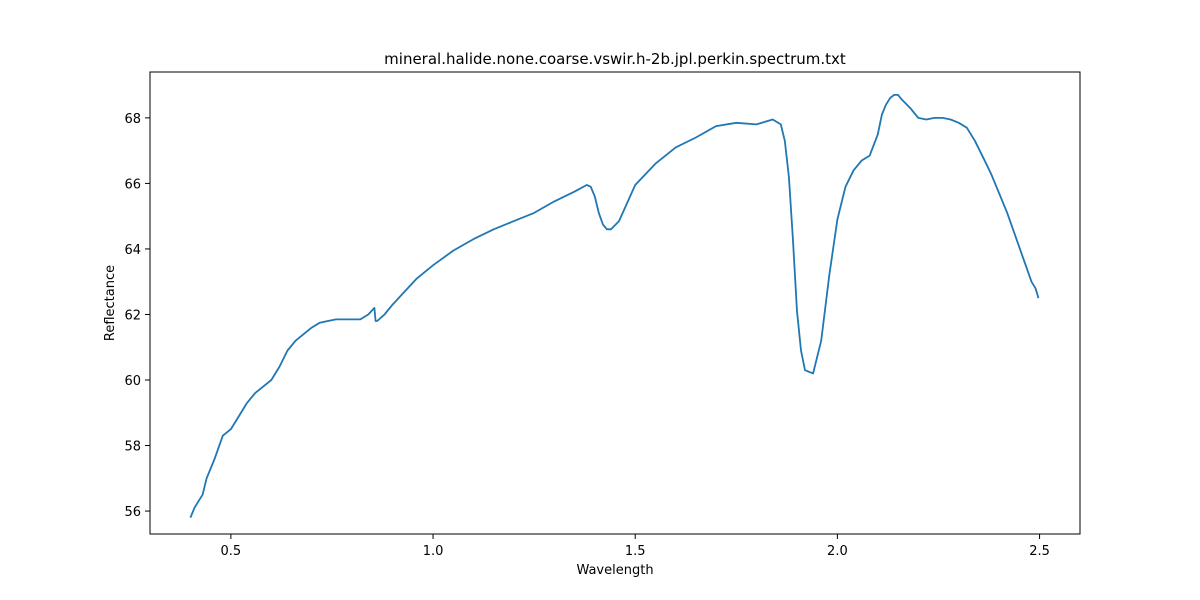  I want to click on y-tick-label: 64, so click(132, 250).